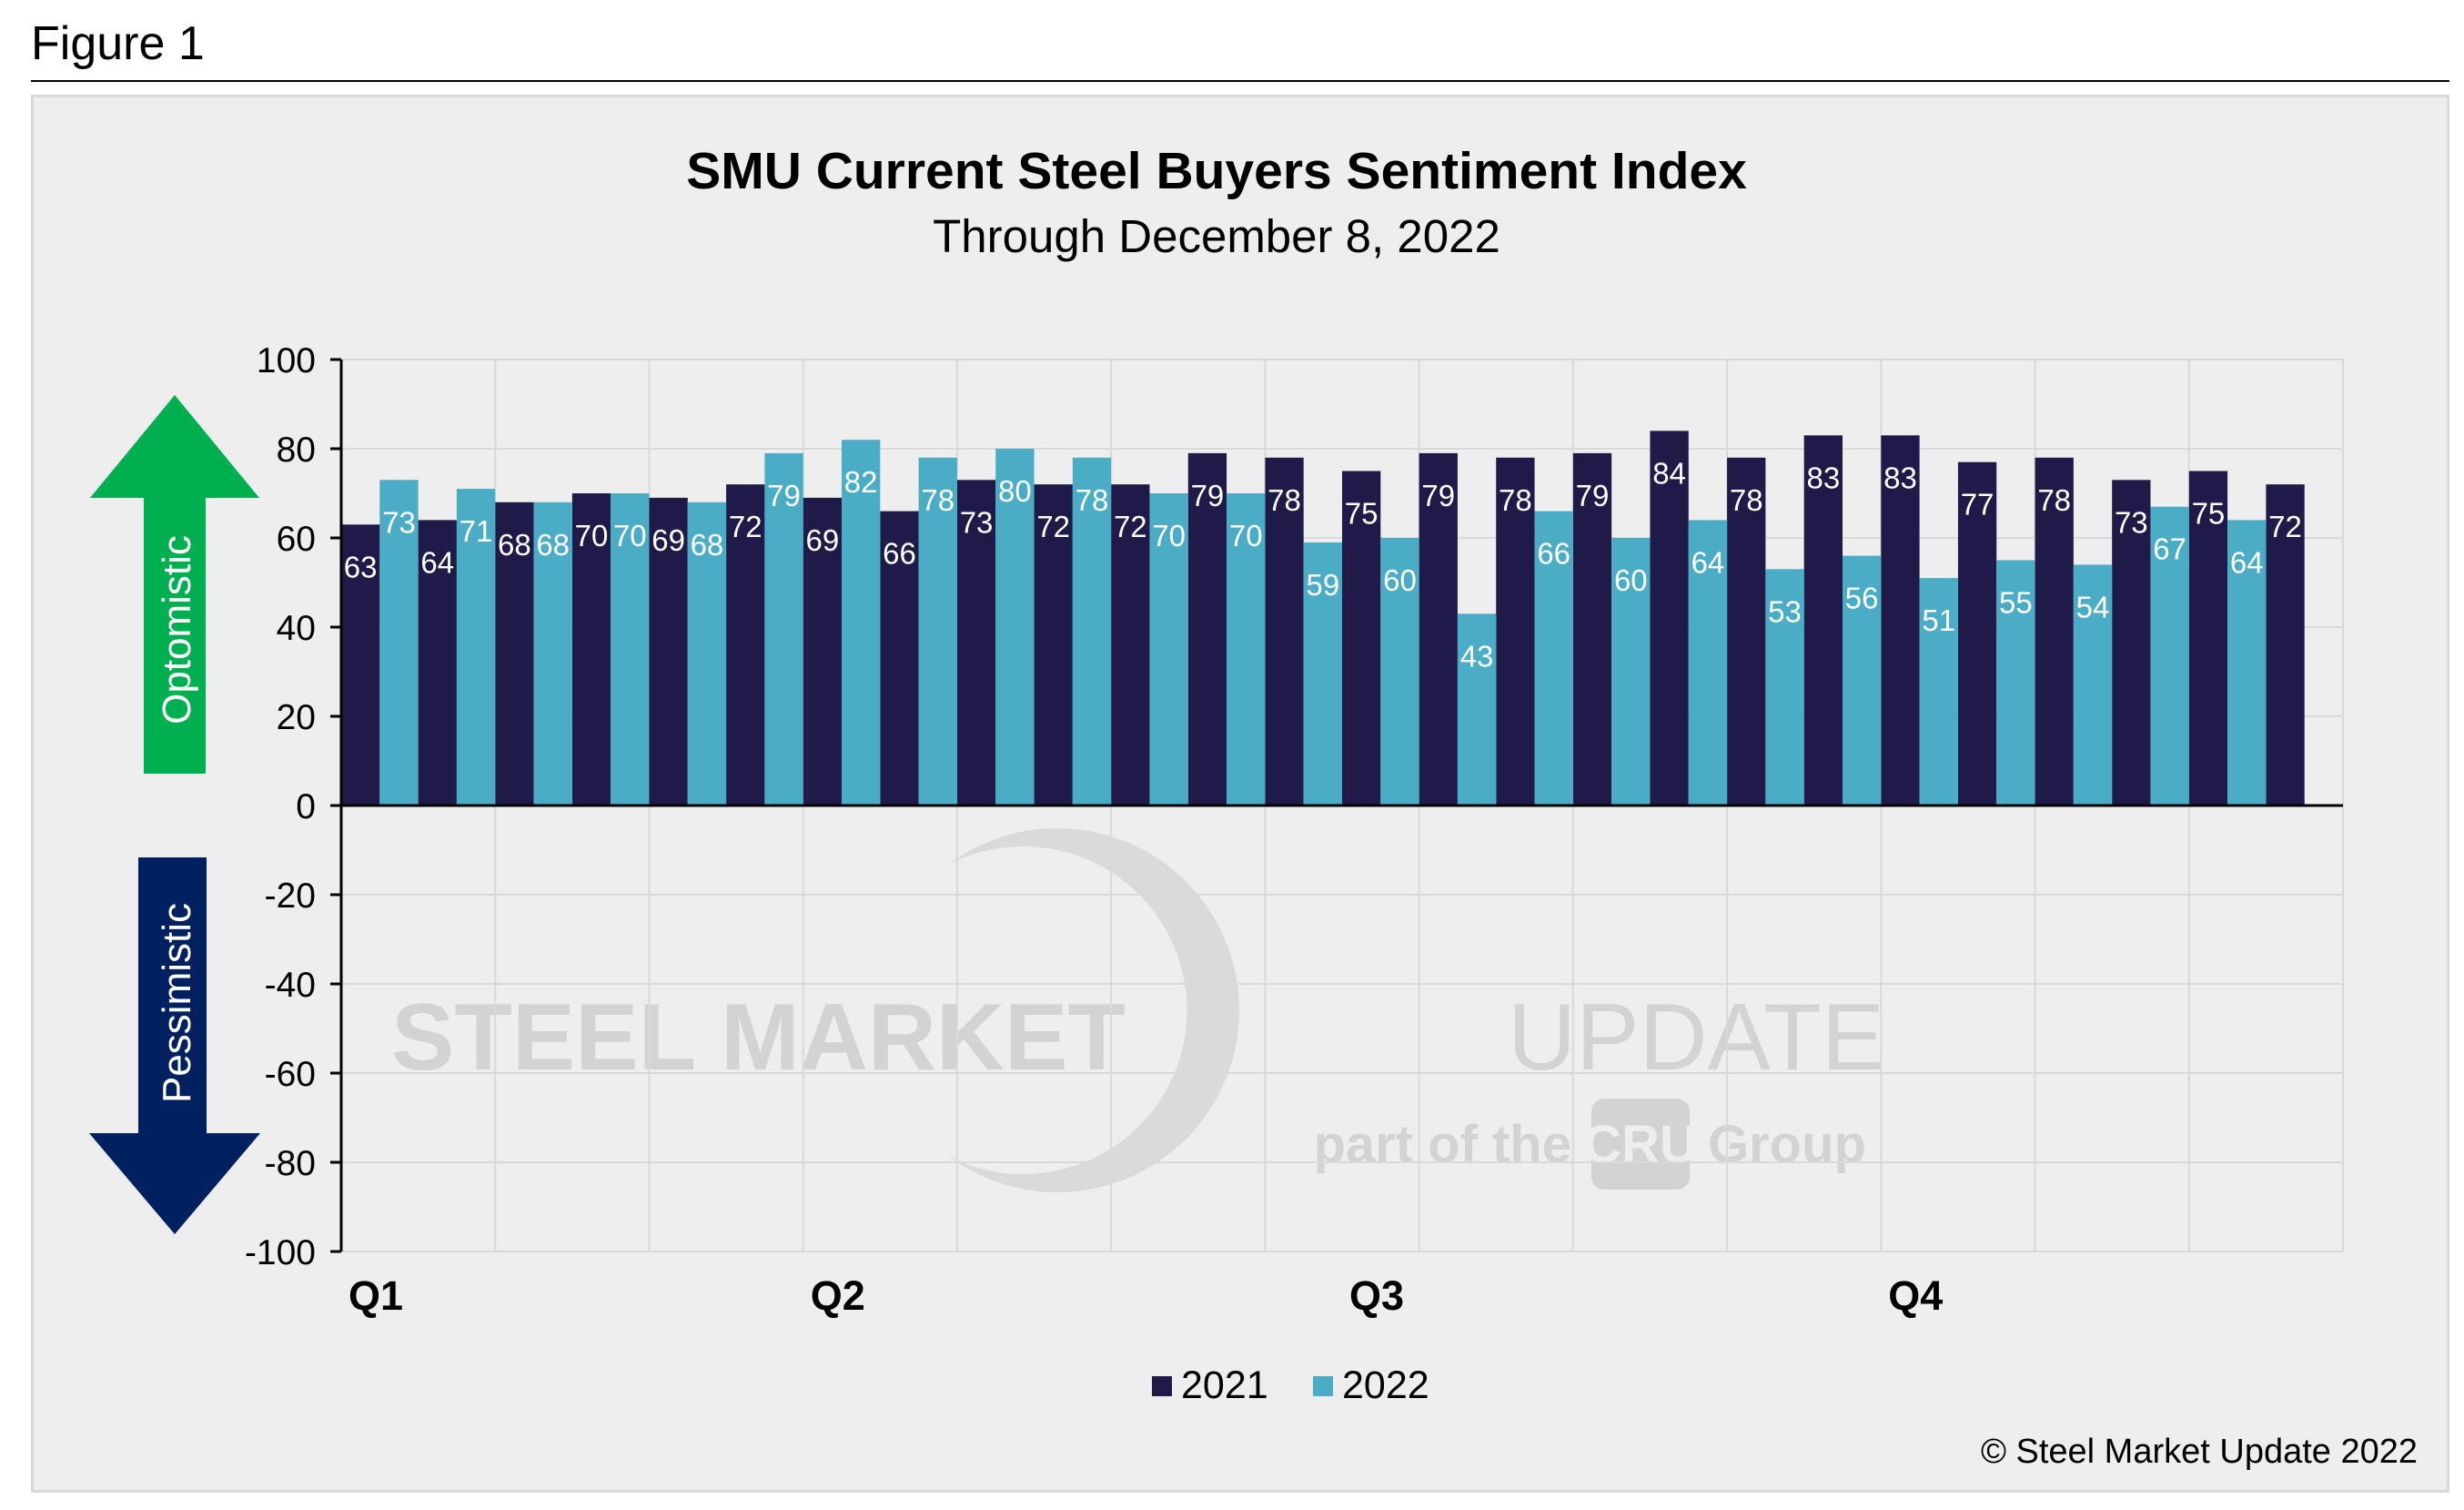  What do you see at coordinates (1322, 585) in the screenshot?
I see `data-label-2022: 59` at bounding box center [1322, 585].